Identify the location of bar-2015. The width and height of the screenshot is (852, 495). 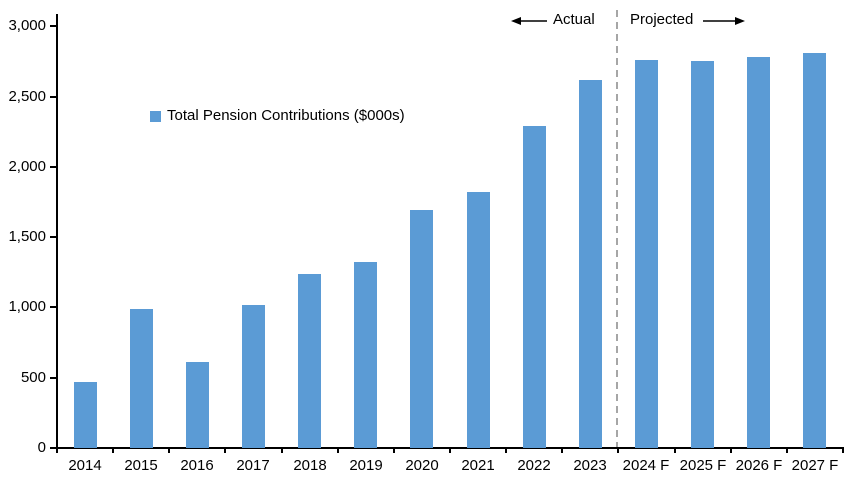
(141, 378).